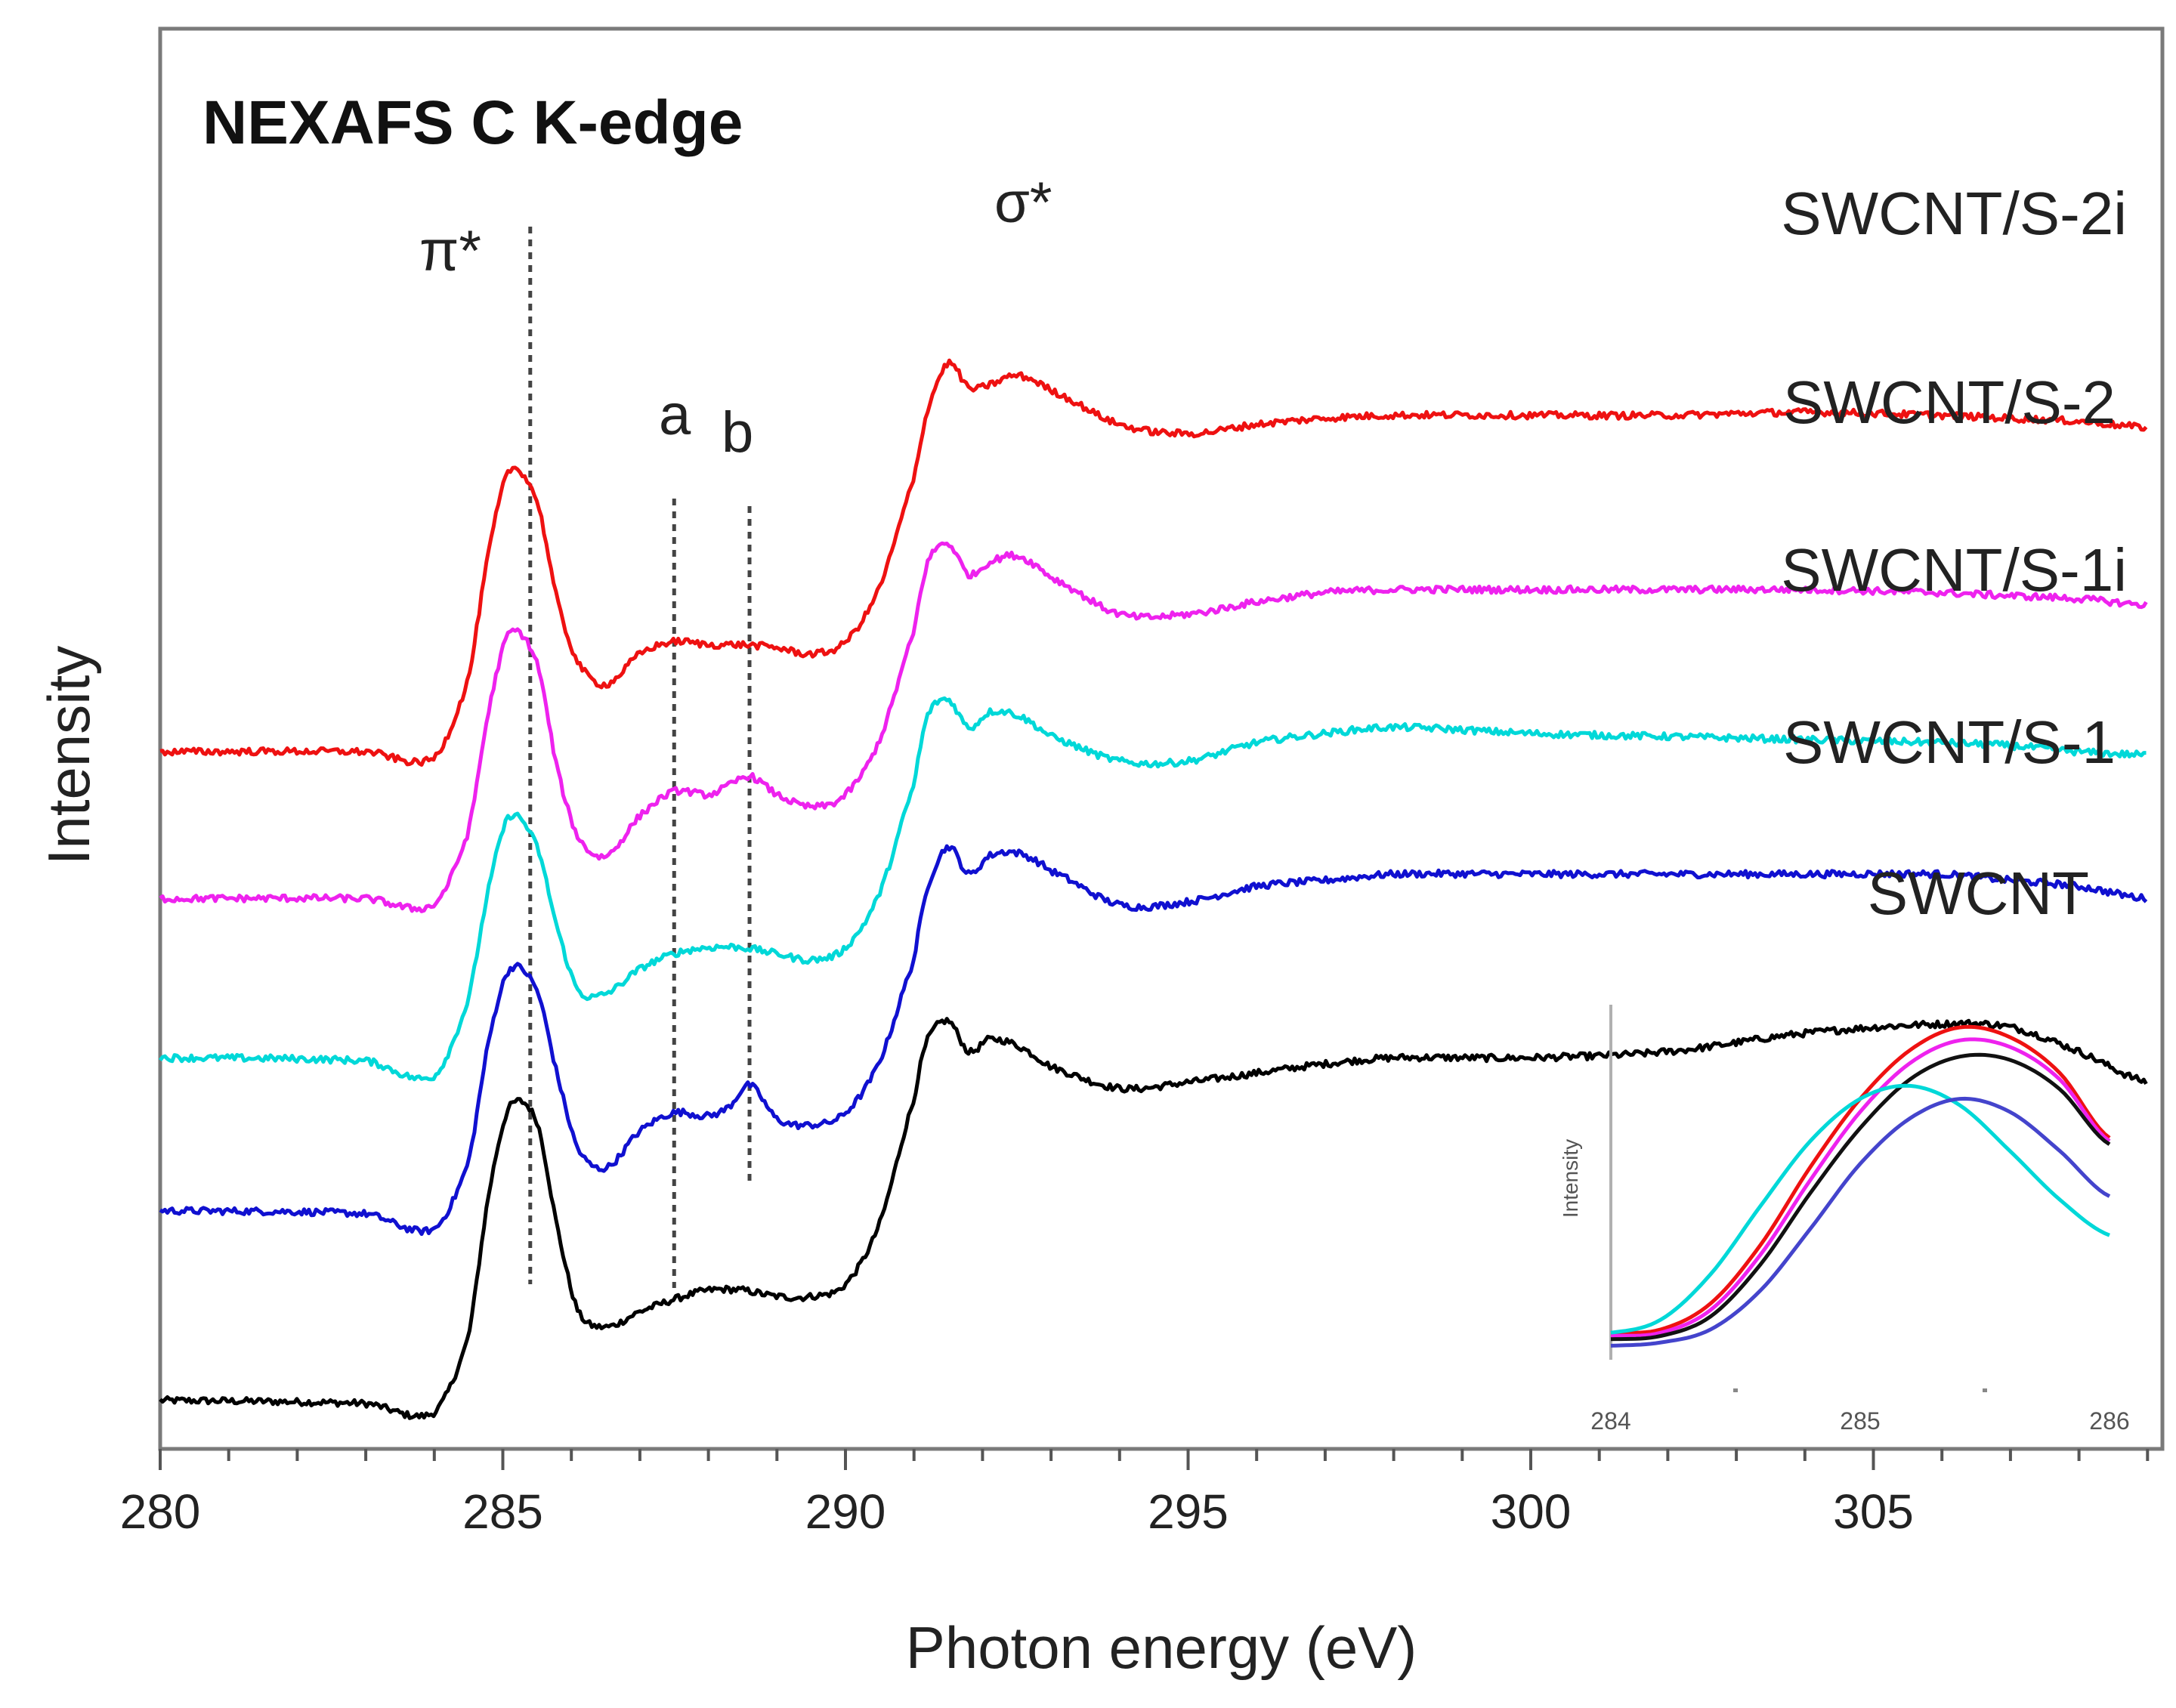 This screenshot has height=1708, width=2176. Describe the element at coordinates (1949, 742) in the screenshot. I see `series-label-swcnt-s-1: SWCNT/S-1` at that location.